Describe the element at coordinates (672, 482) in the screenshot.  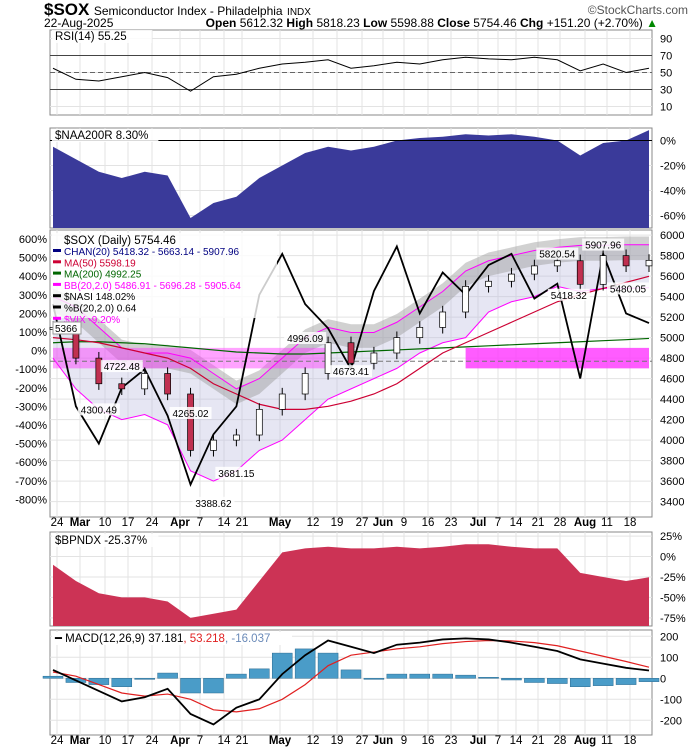
I see `price-tick-label: 3600` at that location.